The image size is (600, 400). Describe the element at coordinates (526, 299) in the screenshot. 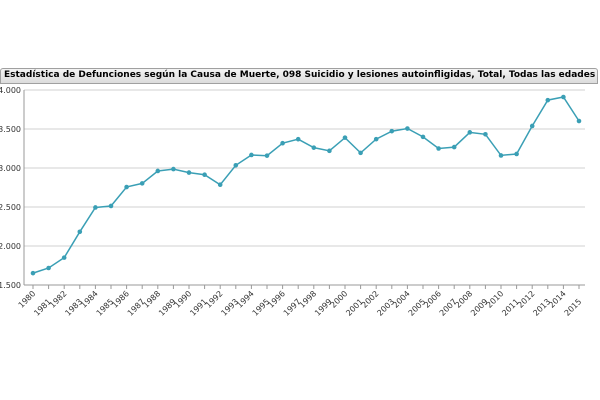

I see `x-tick-label: 2012` at that location.